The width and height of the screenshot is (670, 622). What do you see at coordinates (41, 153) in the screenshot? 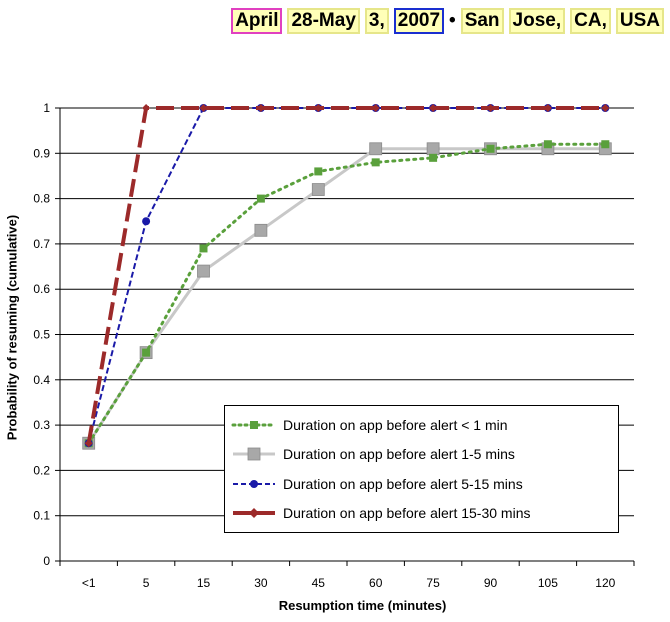
I see `y-tick-label-0.9: 0.9` at bounding box center [41, 153].